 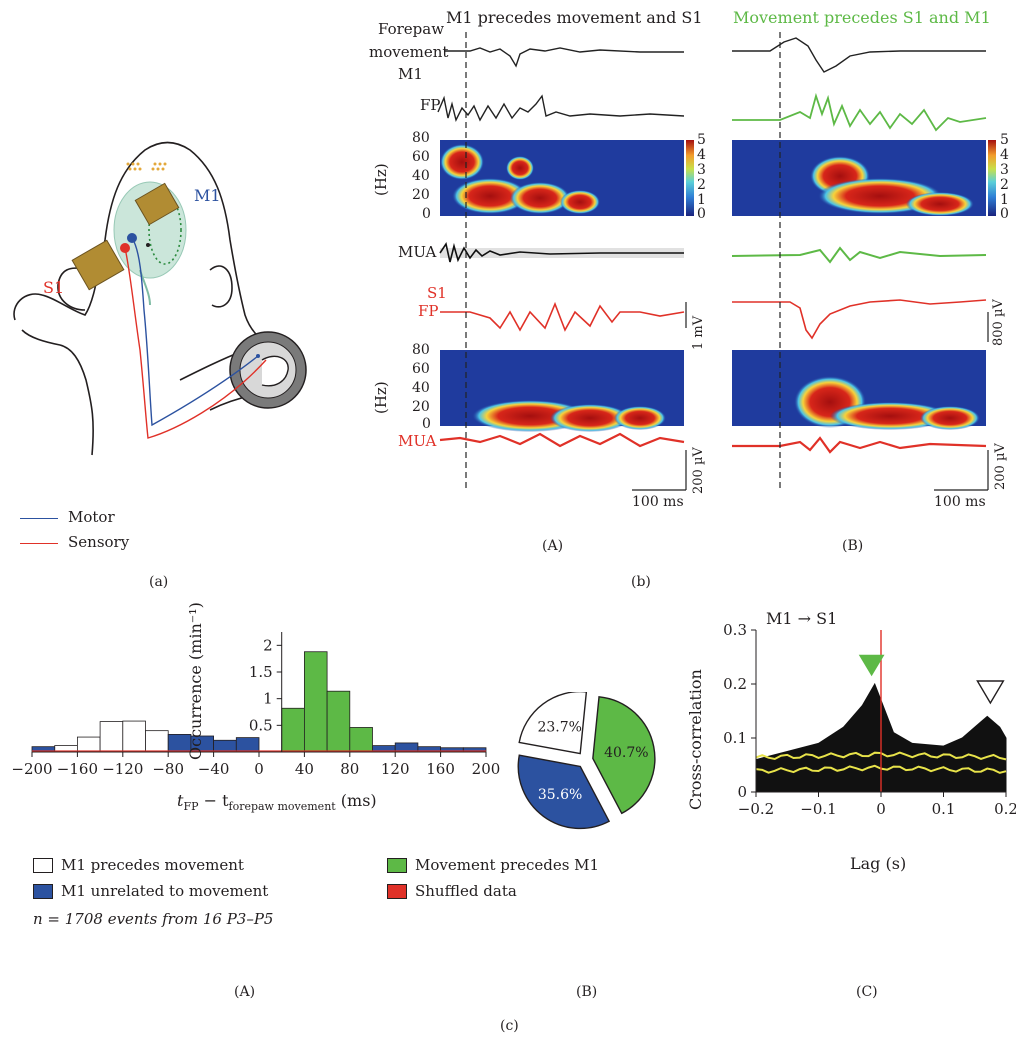 What do you see at coordinates (859, 390) in the screenshot?
I see `col-b-spectrogram-bottom` at bounding box center [859, 390].